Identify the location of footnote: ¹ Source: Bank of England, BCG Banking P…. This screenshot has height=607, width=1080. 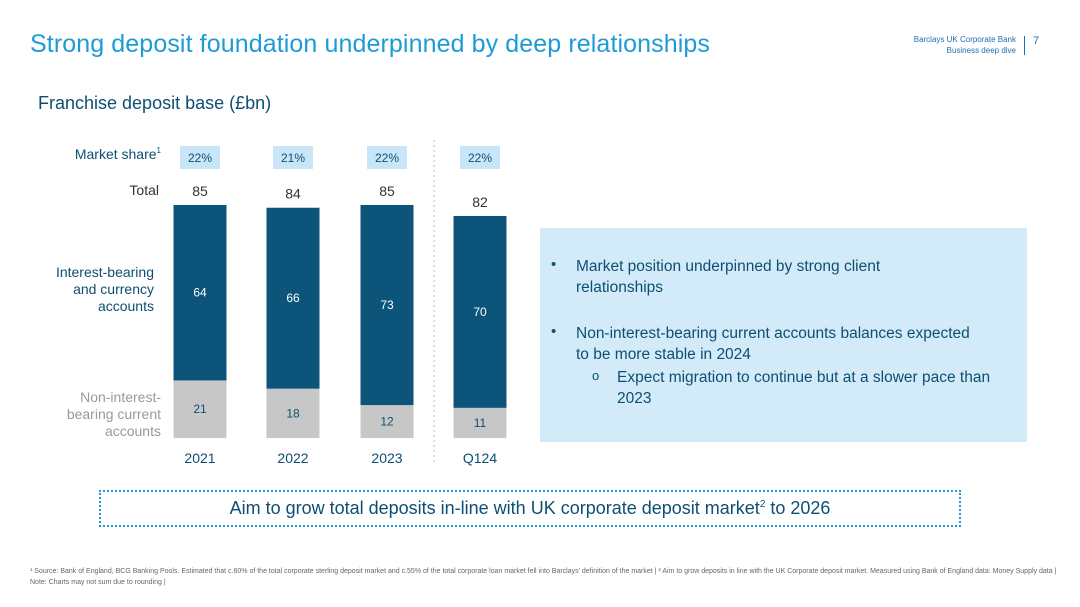
(543, 577).